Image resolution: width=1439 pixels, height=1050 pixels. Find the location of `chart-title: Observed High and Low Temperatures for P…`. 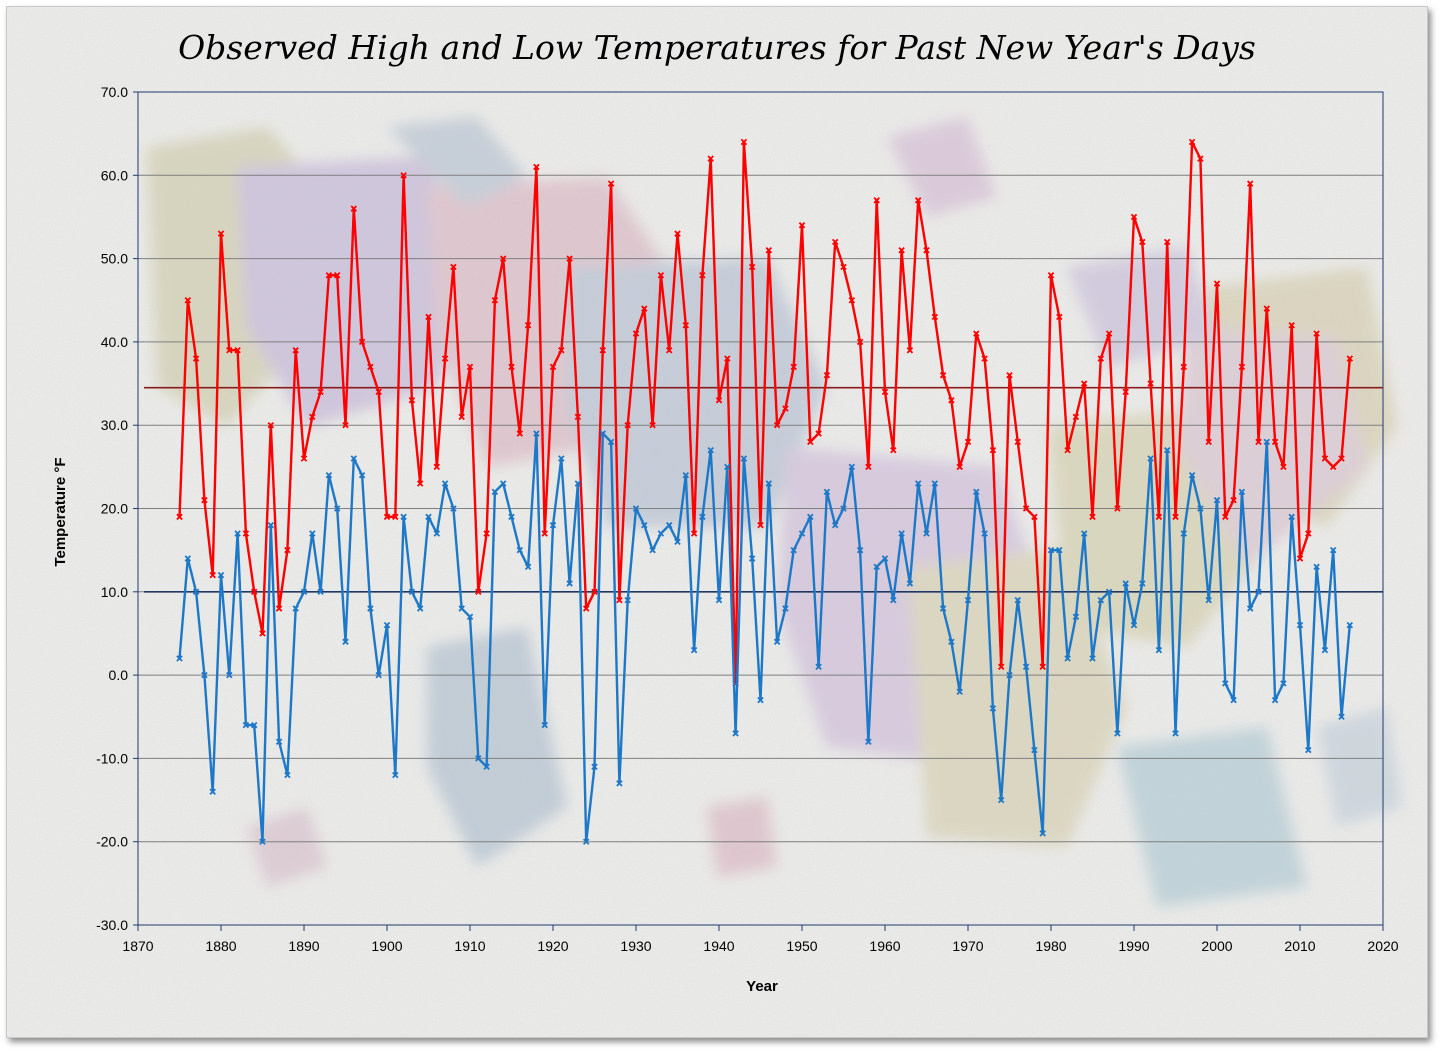

chart-title: Observed High and Low Temperatures for P… is located at coordinates (717, 47).